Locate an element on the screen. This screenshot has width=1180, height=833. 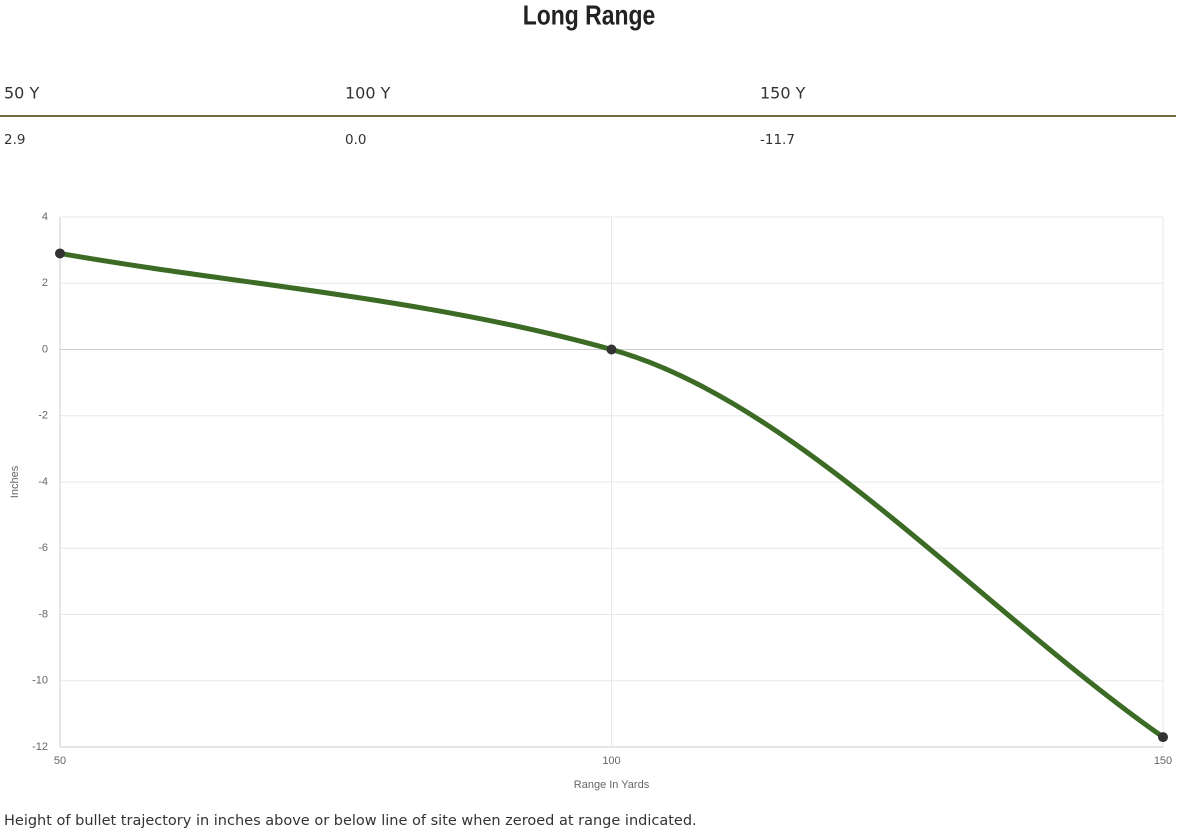
y-tick-label: 4 is located at coordinates (45, 217).